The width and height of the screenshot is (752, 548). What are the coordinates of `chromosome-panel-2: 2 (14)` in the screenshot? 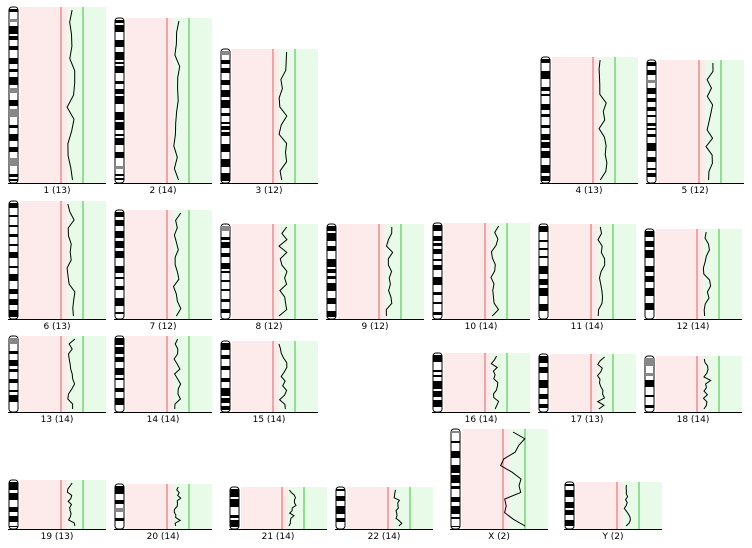 It's located at (163, 106).